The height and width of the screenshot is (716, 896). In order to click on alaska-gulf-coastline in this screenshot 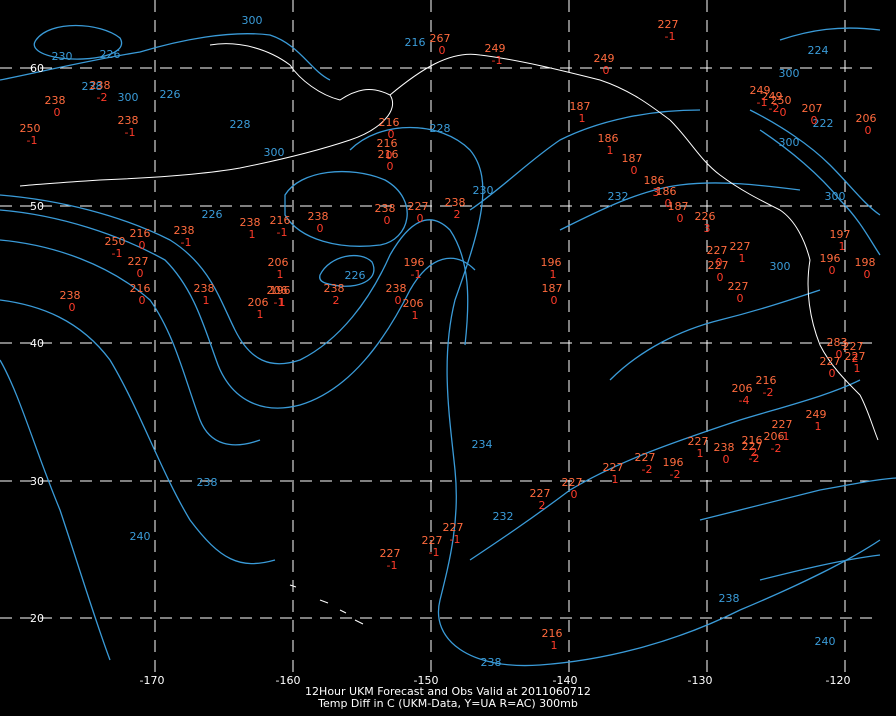, I will do `click(530, 87)`.